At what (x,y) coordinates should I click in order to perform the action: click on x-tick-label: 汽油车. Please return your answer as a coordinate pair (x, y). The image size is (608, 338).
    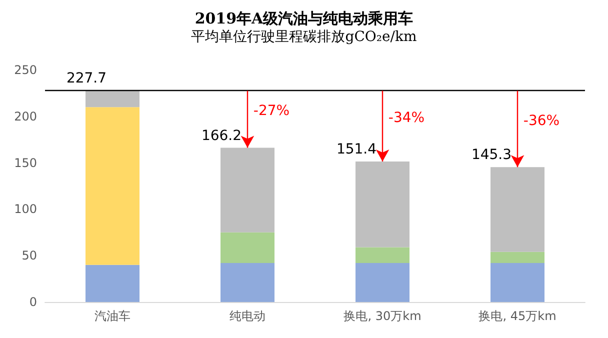
    Looking at the image, I should click on (112, 316).